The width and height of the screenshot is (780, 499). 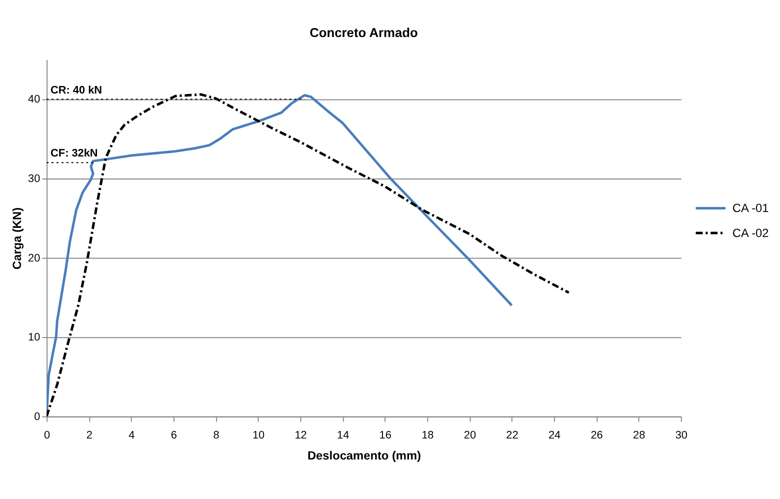 I want to click on x-tick-label: 30, so click(x=681, y=436).